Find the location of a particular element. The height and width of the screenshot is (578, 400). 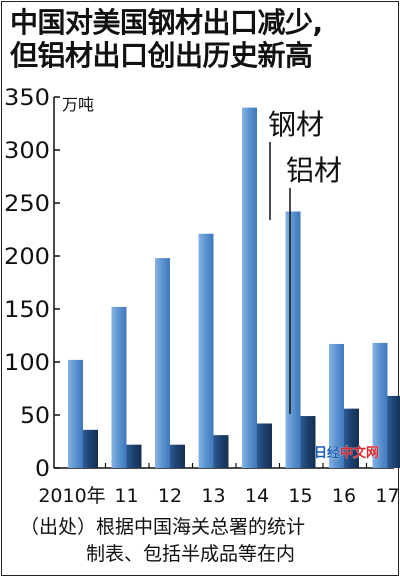

x-tick-label: 14 is located at coordinates (257, 496).